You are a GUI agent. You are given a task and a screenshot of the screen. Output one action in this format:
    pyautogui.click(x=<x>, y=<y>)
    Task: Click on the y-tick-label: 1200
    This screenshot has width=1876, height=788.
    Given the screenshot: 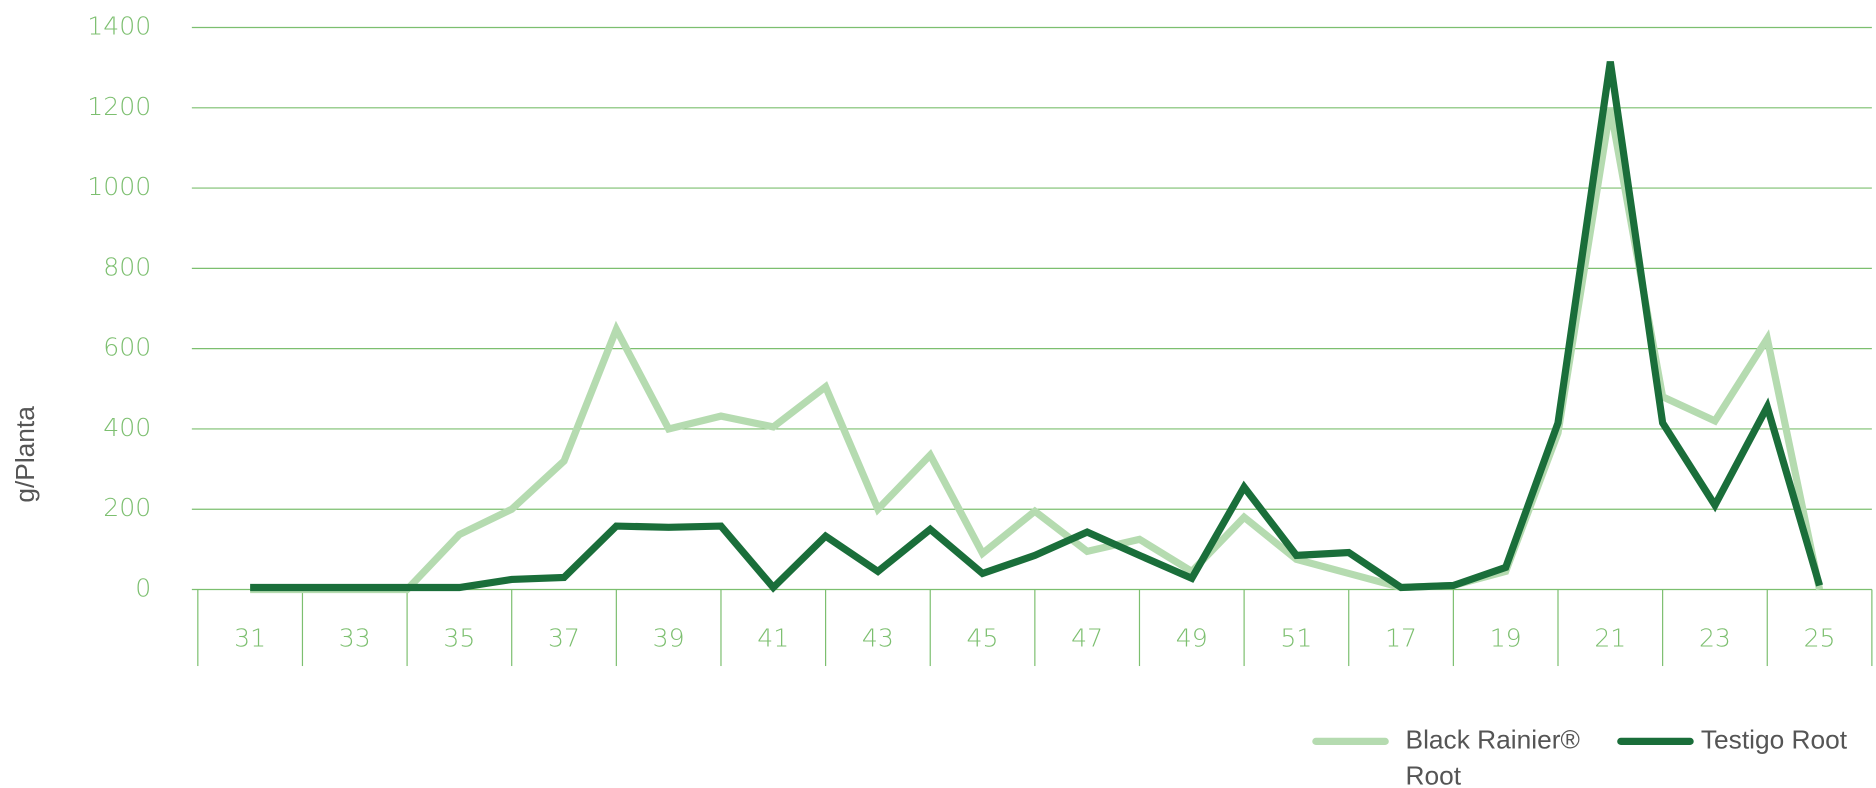 What is the action you would take?
    pyautogui.click(x=119, y=106)
    